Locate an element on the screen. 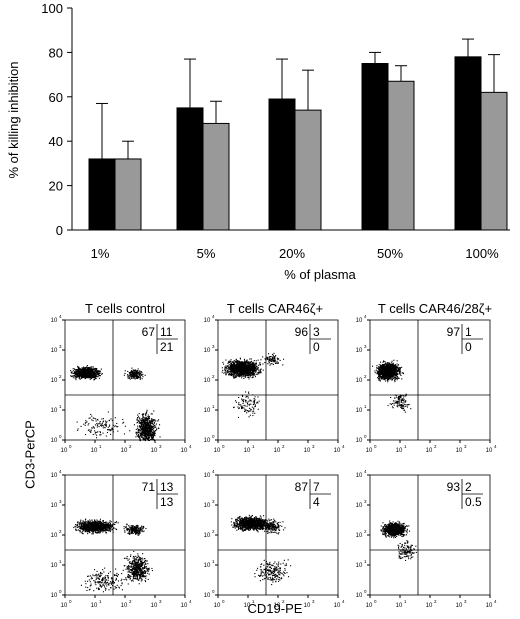 This screenshot has width=520, height=619. quadrant-upper-left-value: 87 is located at coordinates (302, 487).